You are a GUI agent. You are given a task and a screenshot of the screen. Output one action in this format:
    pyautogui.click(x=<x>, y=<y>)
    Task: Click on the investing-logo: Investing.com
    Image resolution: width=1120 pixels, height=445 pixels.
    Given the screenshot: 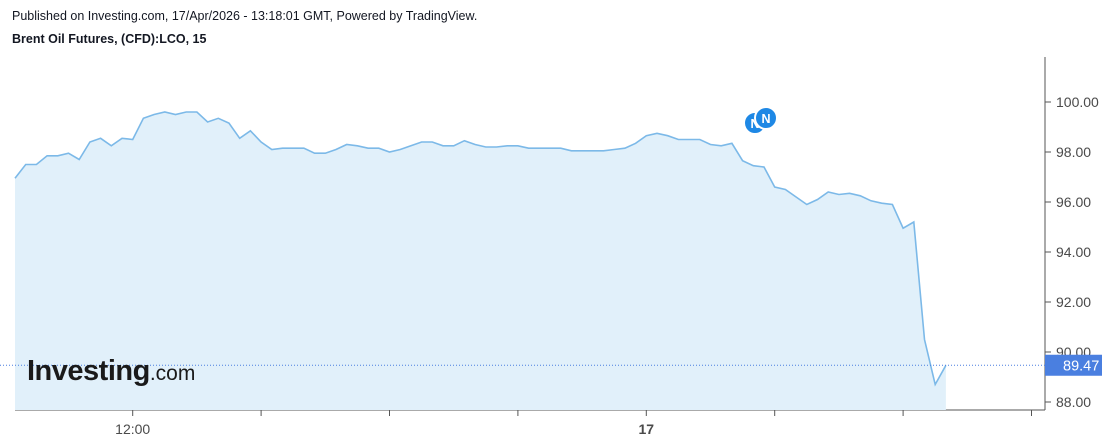 What is the action you would take?
    pyautogui.click(x=111, y=371)
    